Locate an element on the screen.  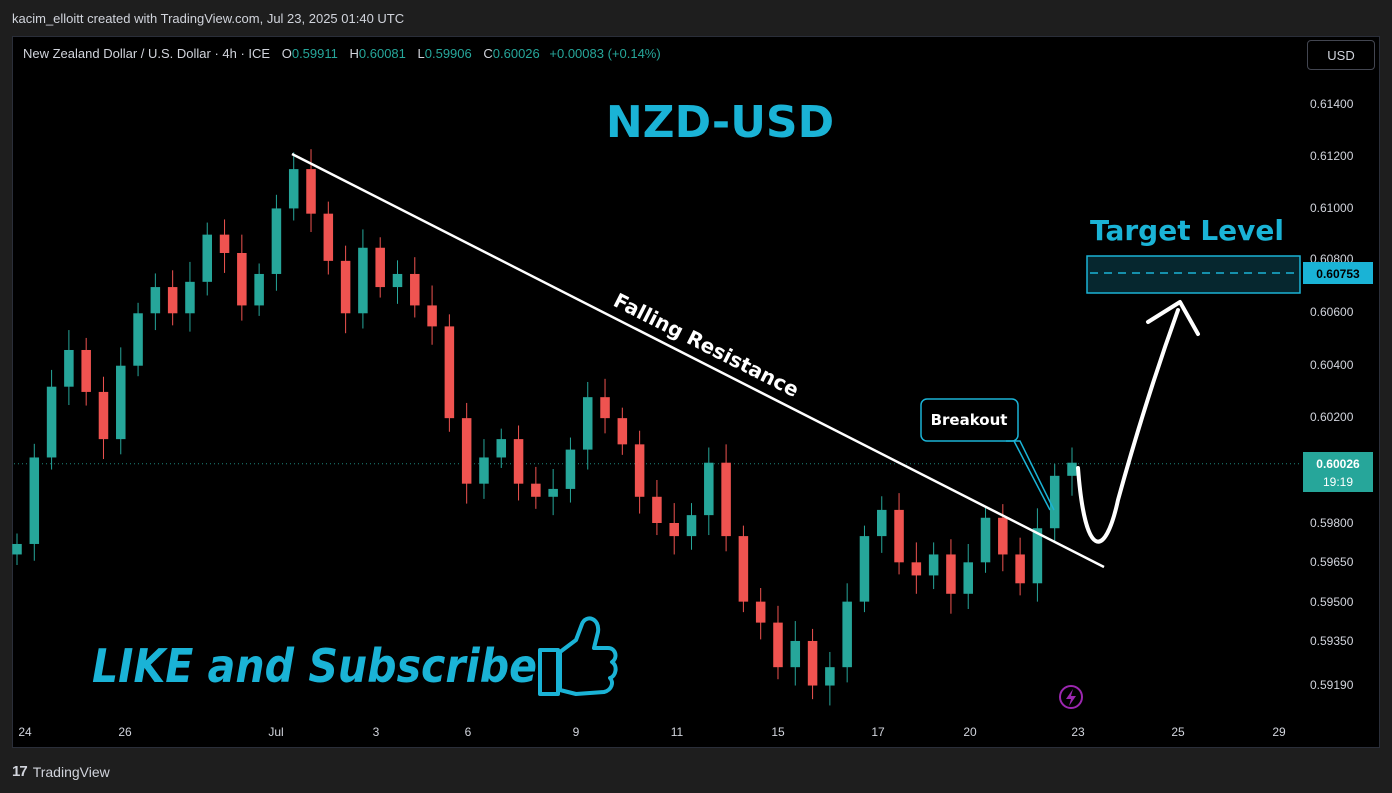
y-tick-label: 0.59190 is located at coordinates (1332, 685).